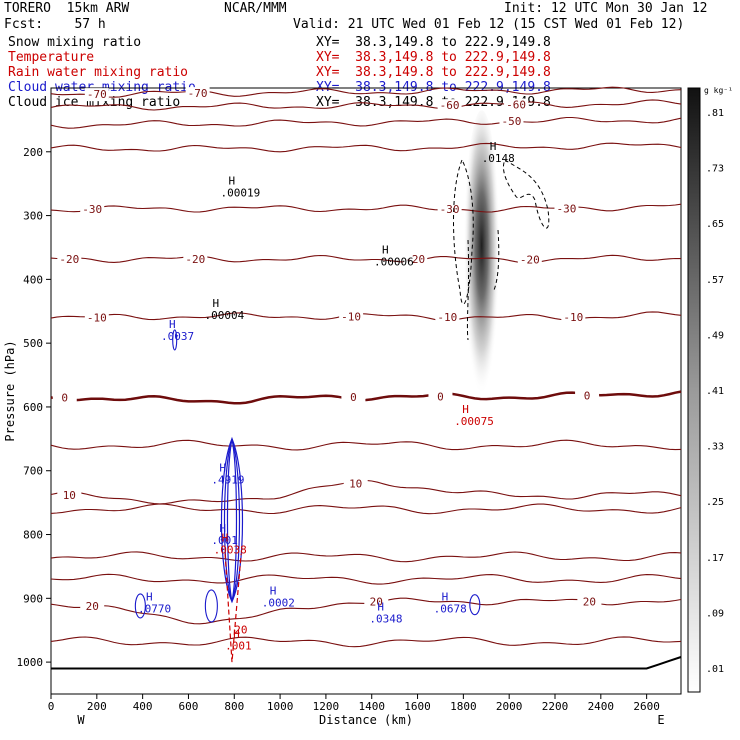  I want to click on model-name: TORERO 15km ARW, so click(67, 8).